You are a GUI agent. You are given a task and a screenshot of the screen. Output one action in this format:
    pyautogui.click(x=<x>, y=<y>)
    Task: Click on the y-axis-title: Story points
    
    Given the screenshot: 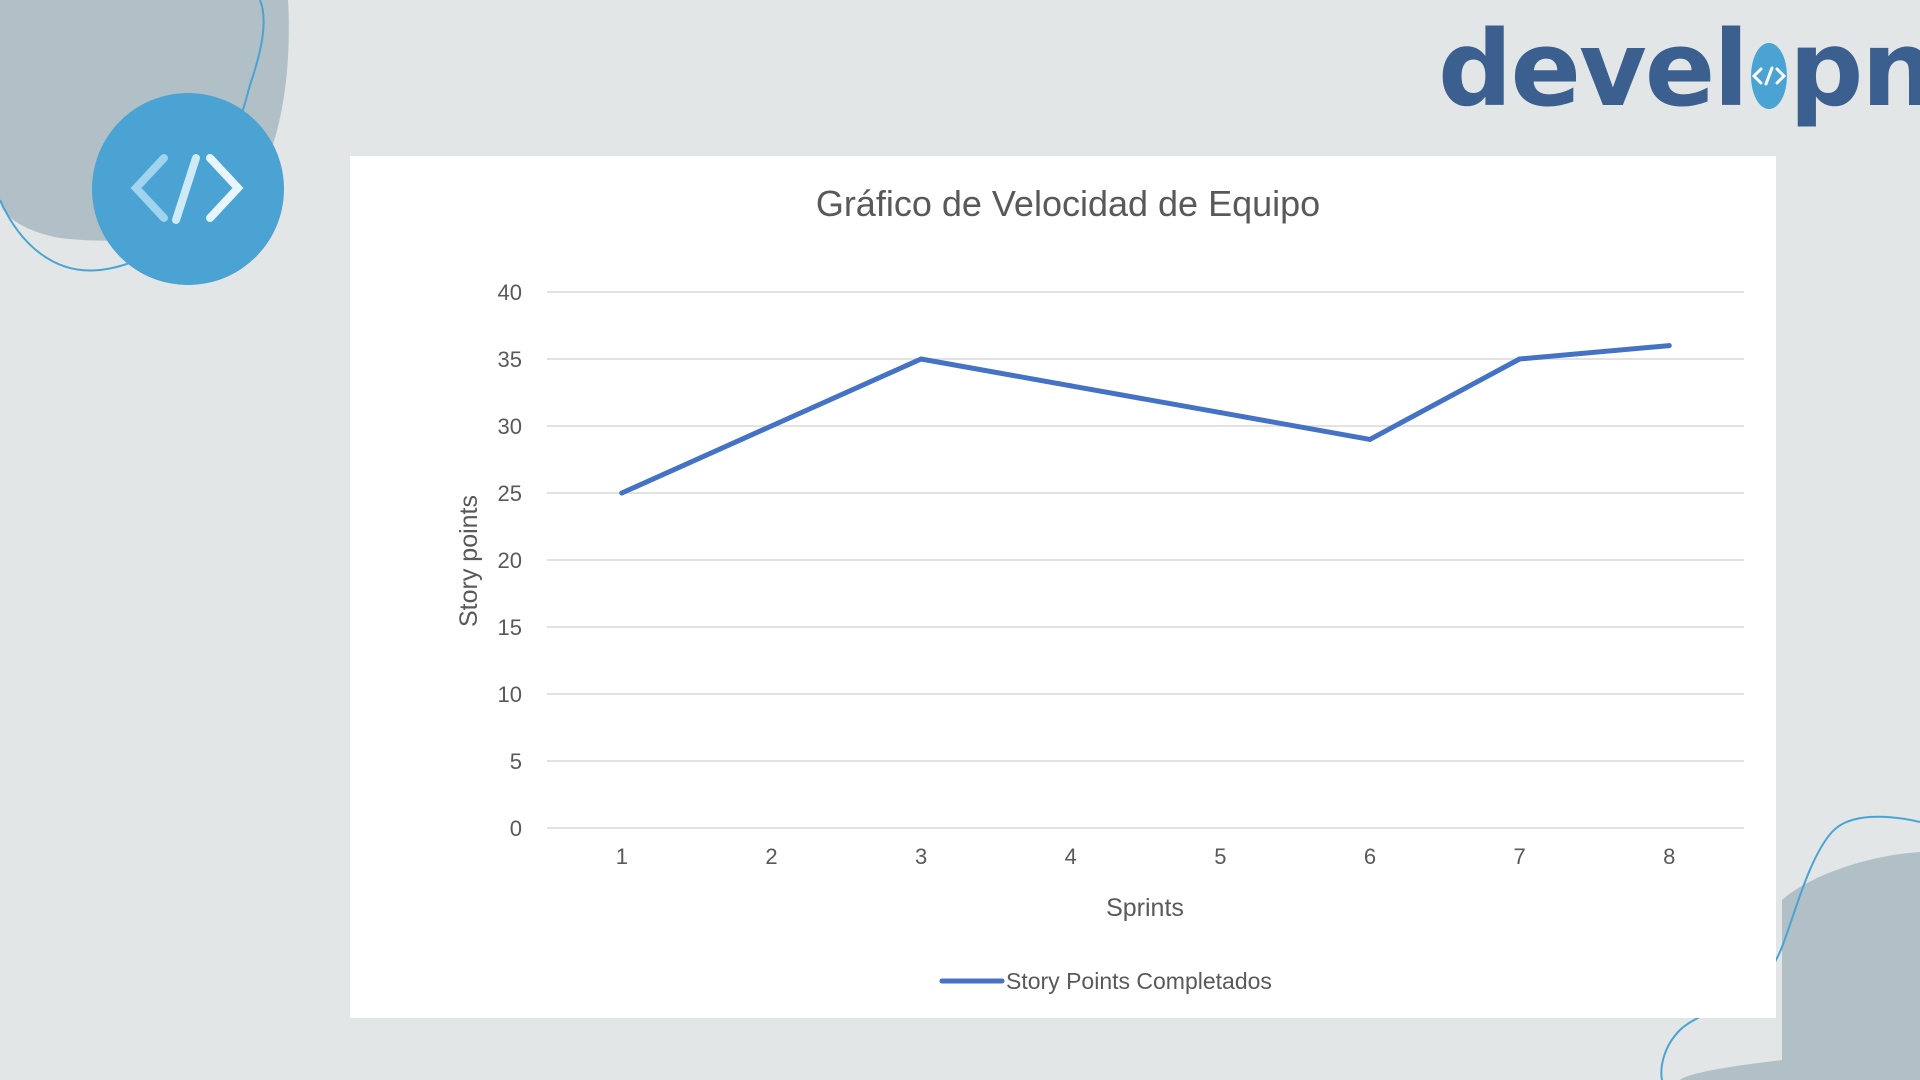 What is the action you would take?
    pyautogui.click(x=469, y=561)
    